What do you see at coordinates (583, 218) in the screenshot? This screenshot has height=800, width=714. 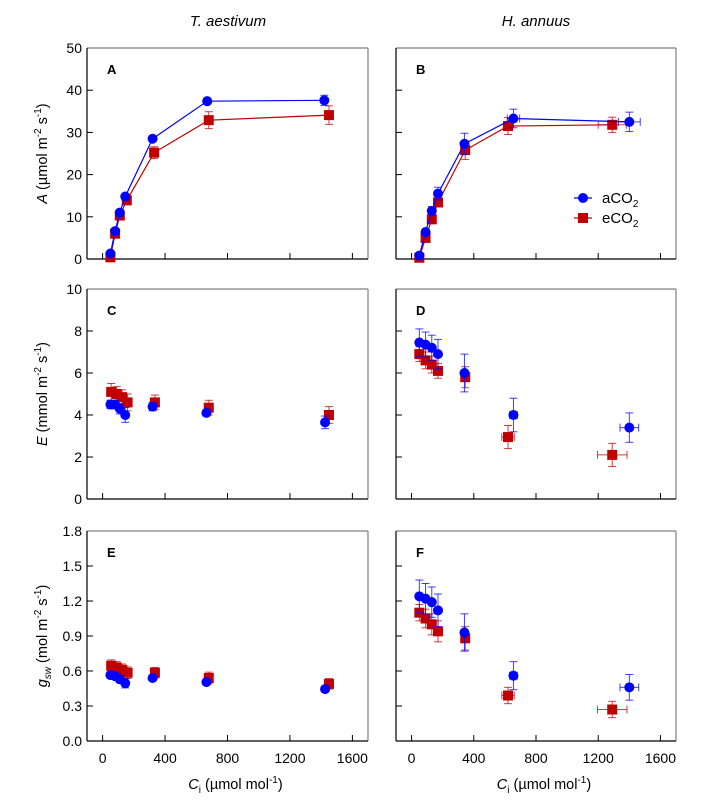 I see `legend-marker-square` at bounding box center [583, 218].